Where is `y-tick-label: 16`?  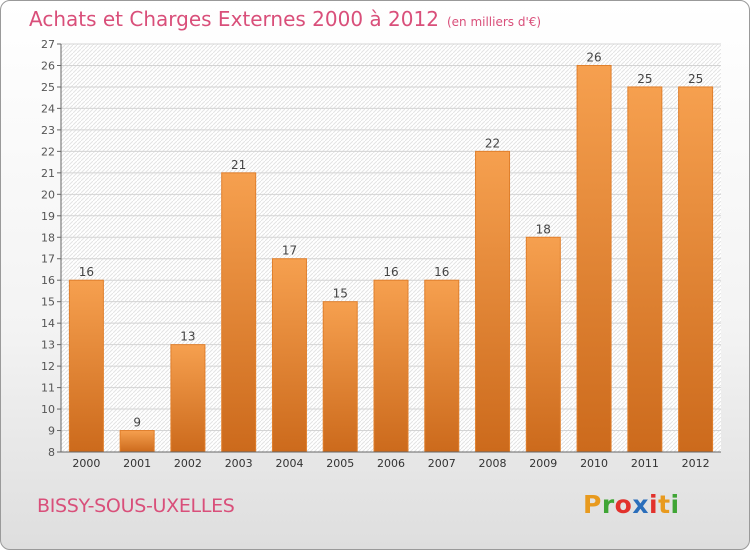 y-tick-label: 16 is located at coordinates (48, 280).